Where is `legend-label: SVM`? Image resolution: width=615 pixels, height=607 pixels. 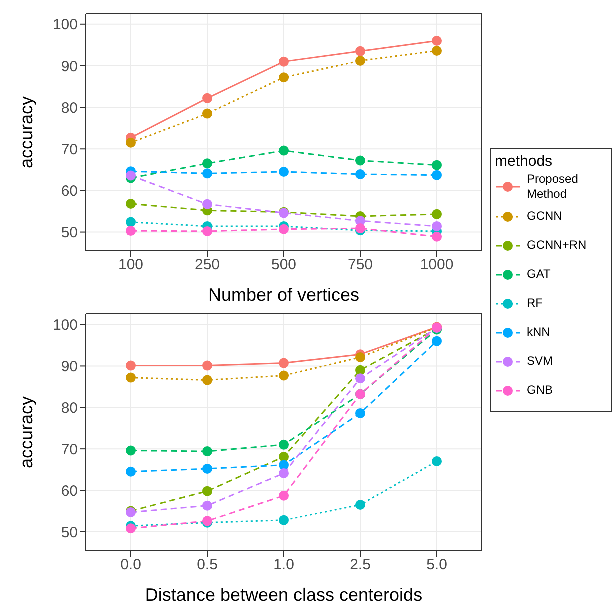 legend-label: SVM is located at coordinates (540, 361).